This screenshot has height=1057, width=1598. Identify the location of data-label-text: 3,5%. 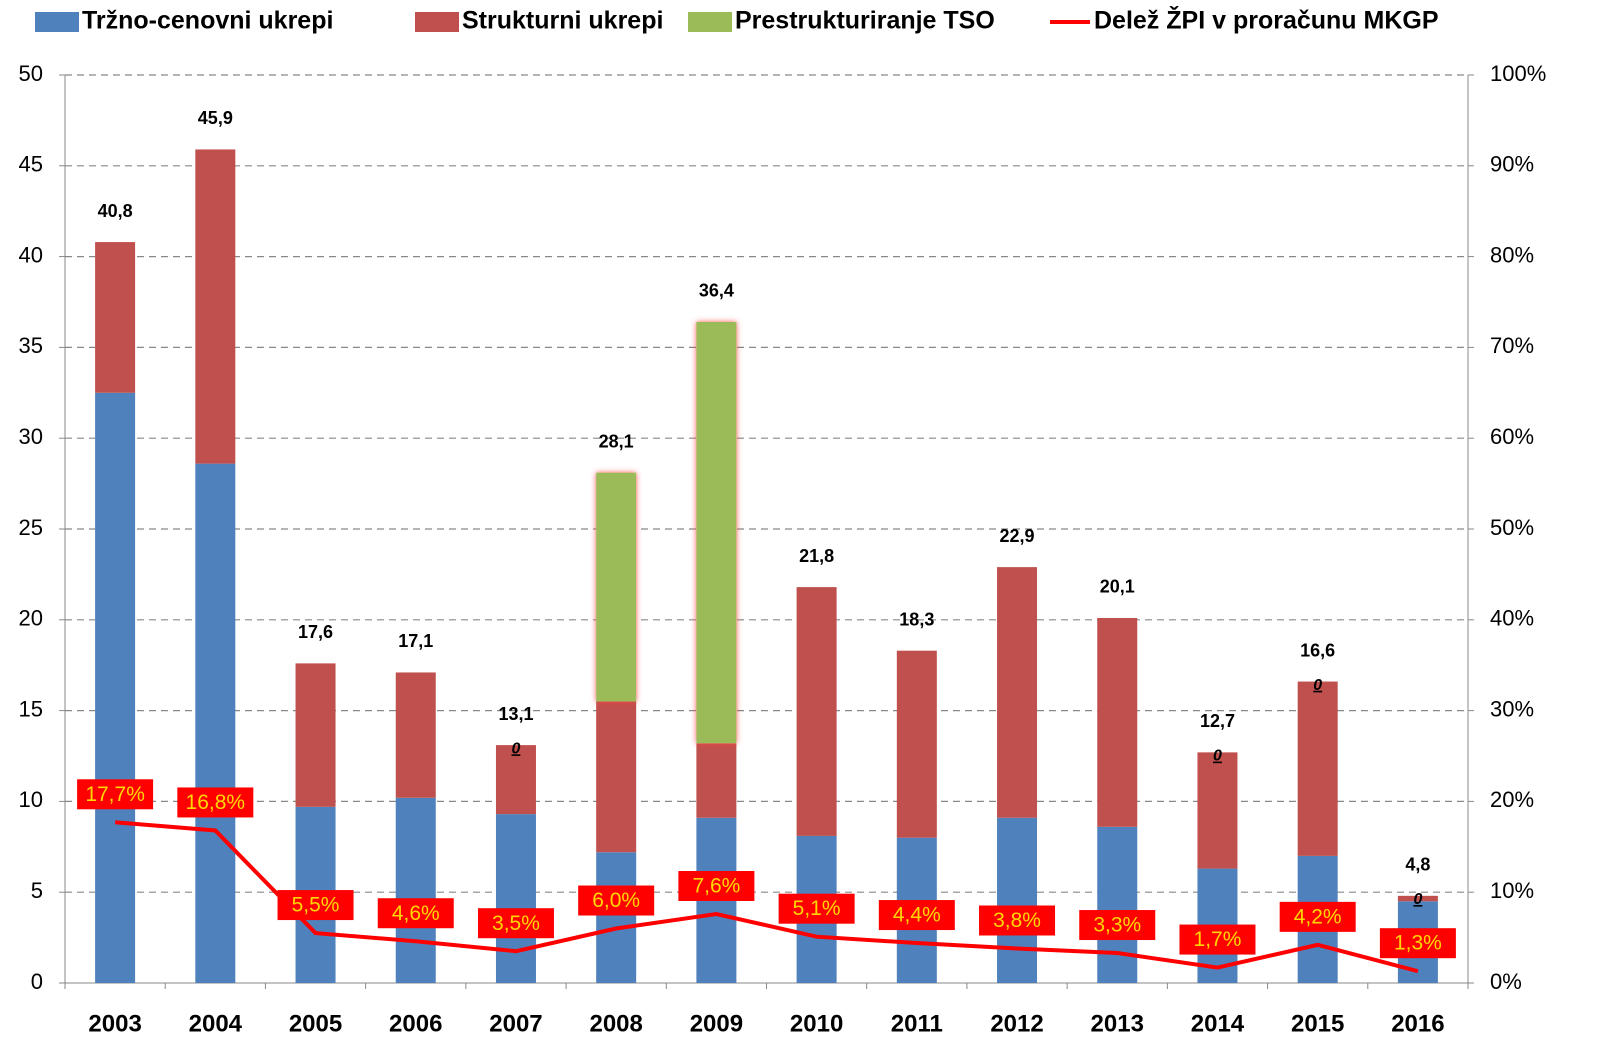
(516, 923).